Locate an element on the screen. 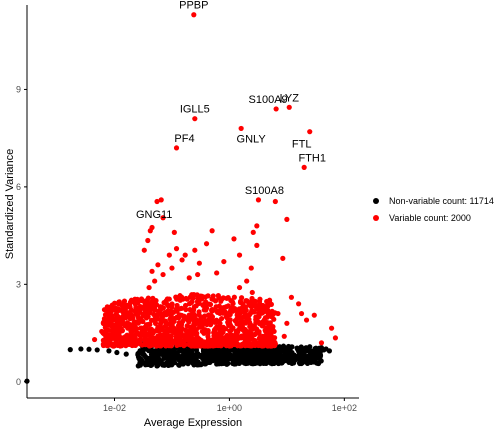 The height and width of the screenshot is (432, 504). legend-label-nonvariable: Non-variable count: 11714 is located at coordinates (441, 201).